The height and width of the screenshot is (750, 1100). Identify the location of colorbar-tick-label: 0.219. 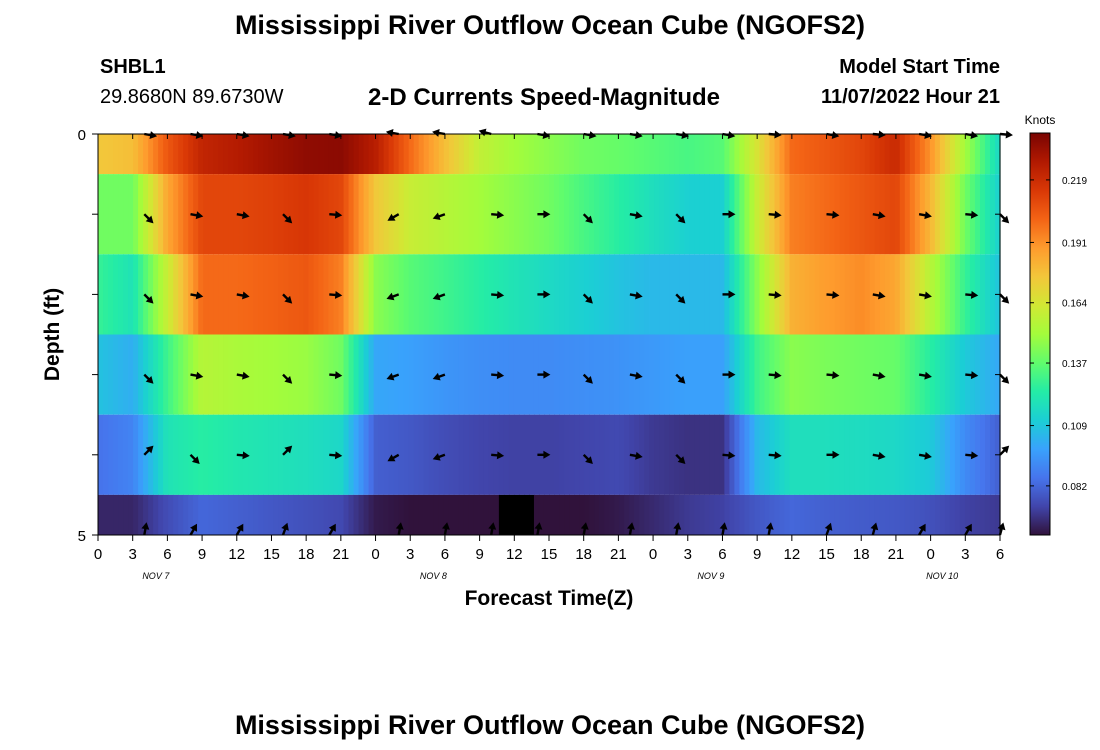
(1074, 181).